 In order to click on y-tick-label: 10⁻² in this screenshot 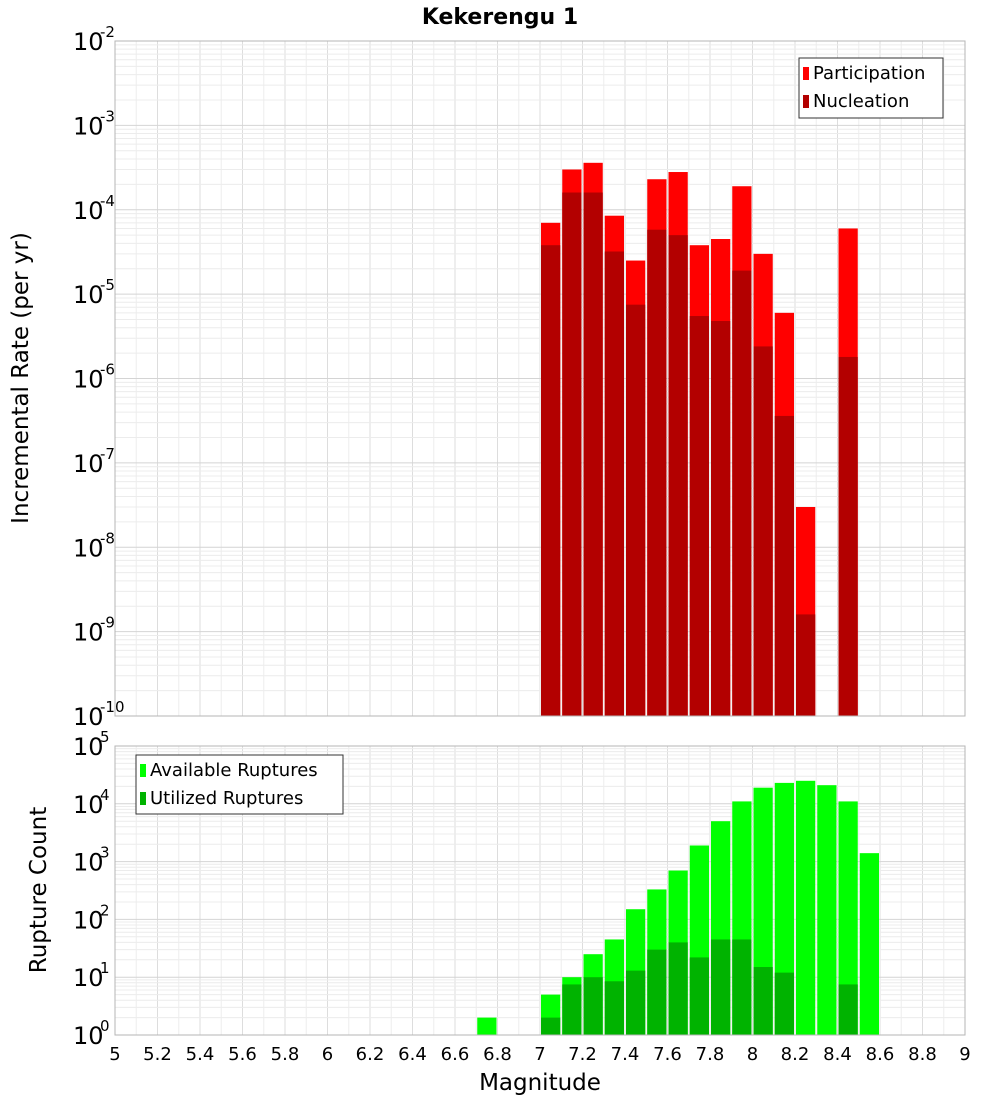, I will do `click(94, 39)`.